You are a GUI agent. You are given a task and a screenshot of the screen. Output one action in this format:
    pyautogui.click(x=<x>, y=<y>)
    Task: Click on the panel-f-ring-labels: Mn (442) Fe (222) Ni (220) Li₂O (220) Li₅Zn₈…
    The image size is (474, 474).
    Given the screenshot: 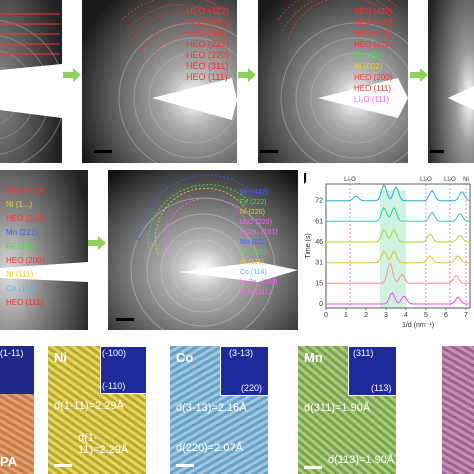 What is the action you would take?
    pyautogui.click(x=259, y=243)
    